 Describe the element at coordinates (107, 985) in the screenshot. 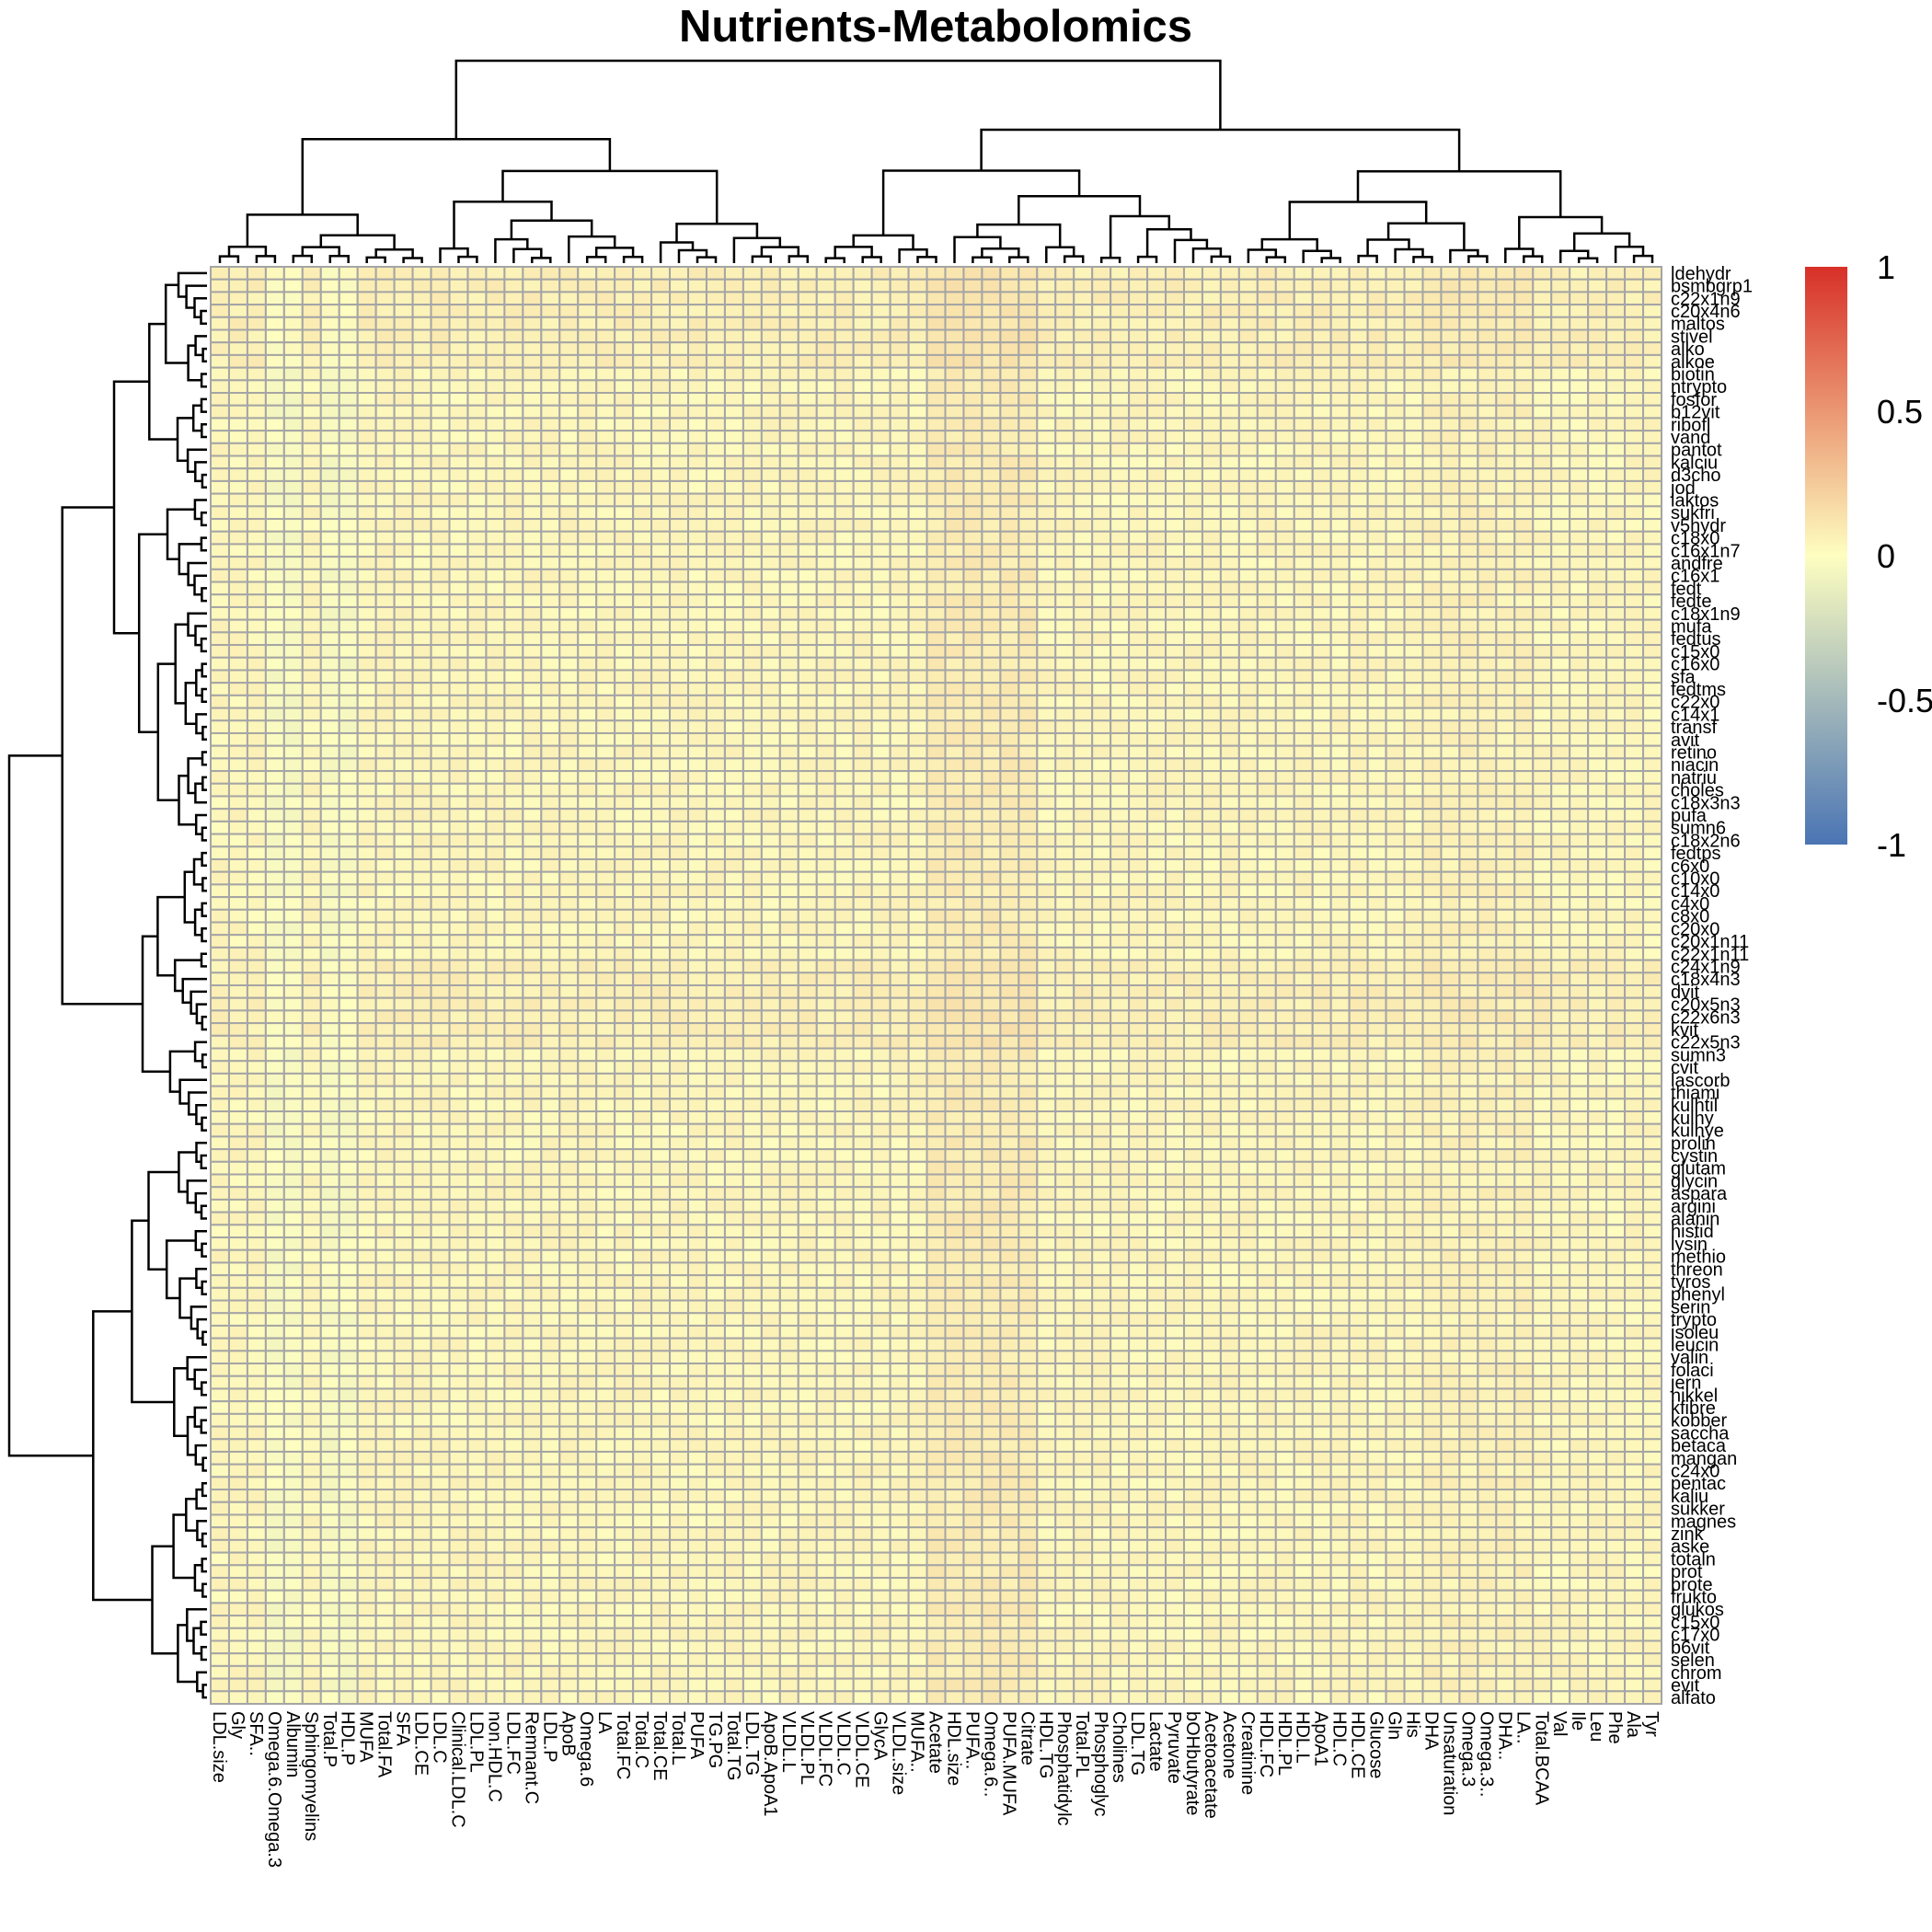

I see `row-dendrogram` at that location.